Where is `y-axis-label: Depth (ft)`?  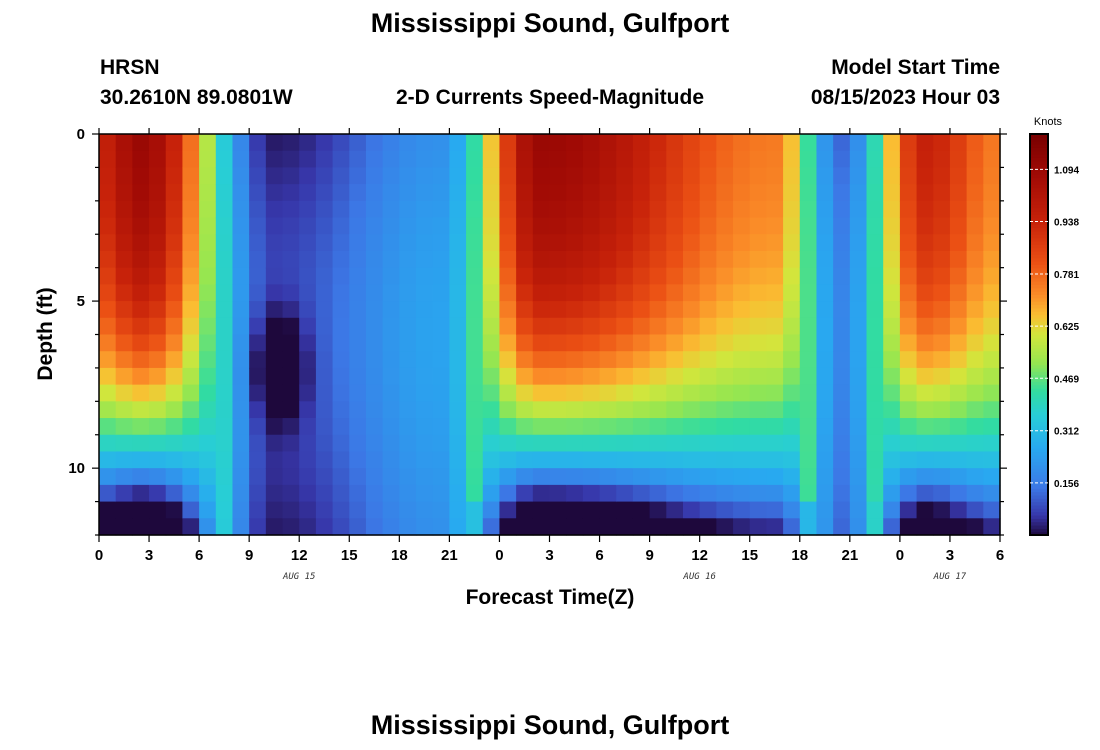 y-axis-label: Depth (ft) is located at coordinates (45, 333).